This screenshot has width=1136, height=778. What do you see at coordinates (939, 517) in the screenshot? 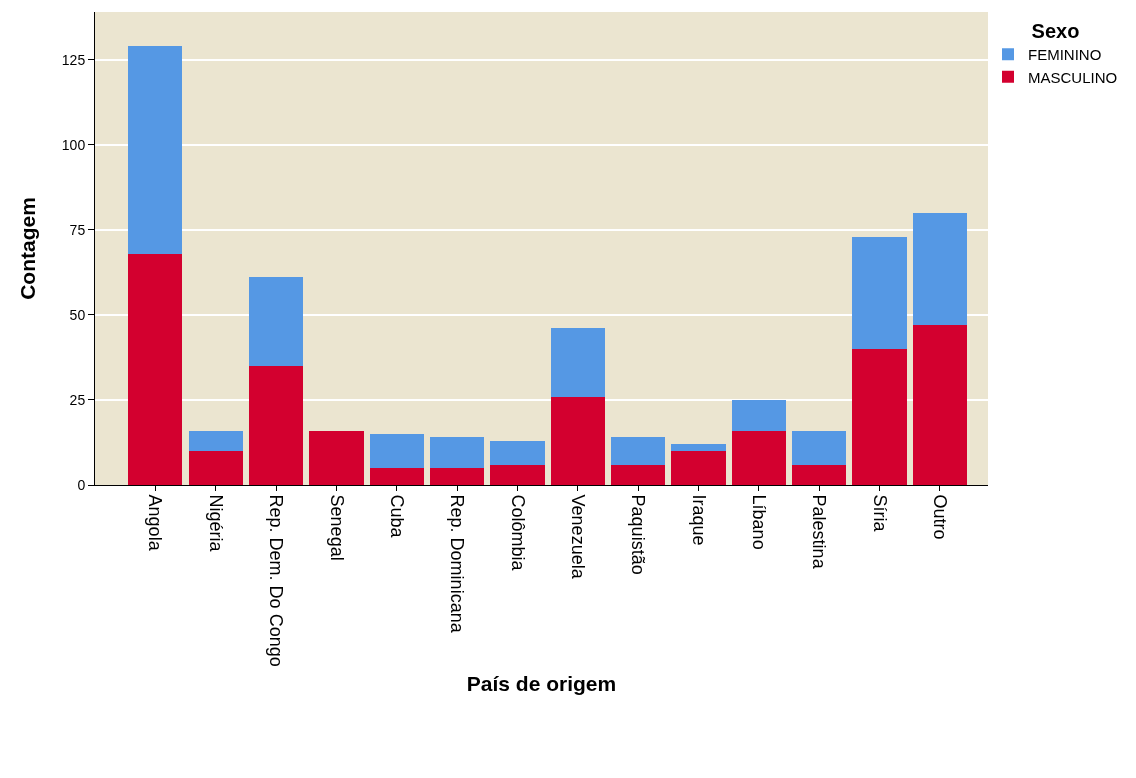
I see `x-tick-label: Outro` at bounding box center [939, 517].